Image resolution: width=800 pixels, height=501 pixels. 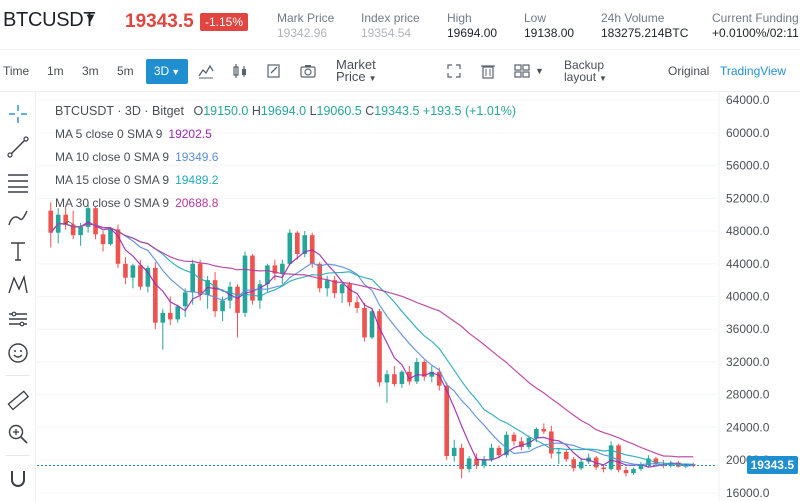 I want to click on interval-dropdown: 3D ▼, so click(x=167, y=71).